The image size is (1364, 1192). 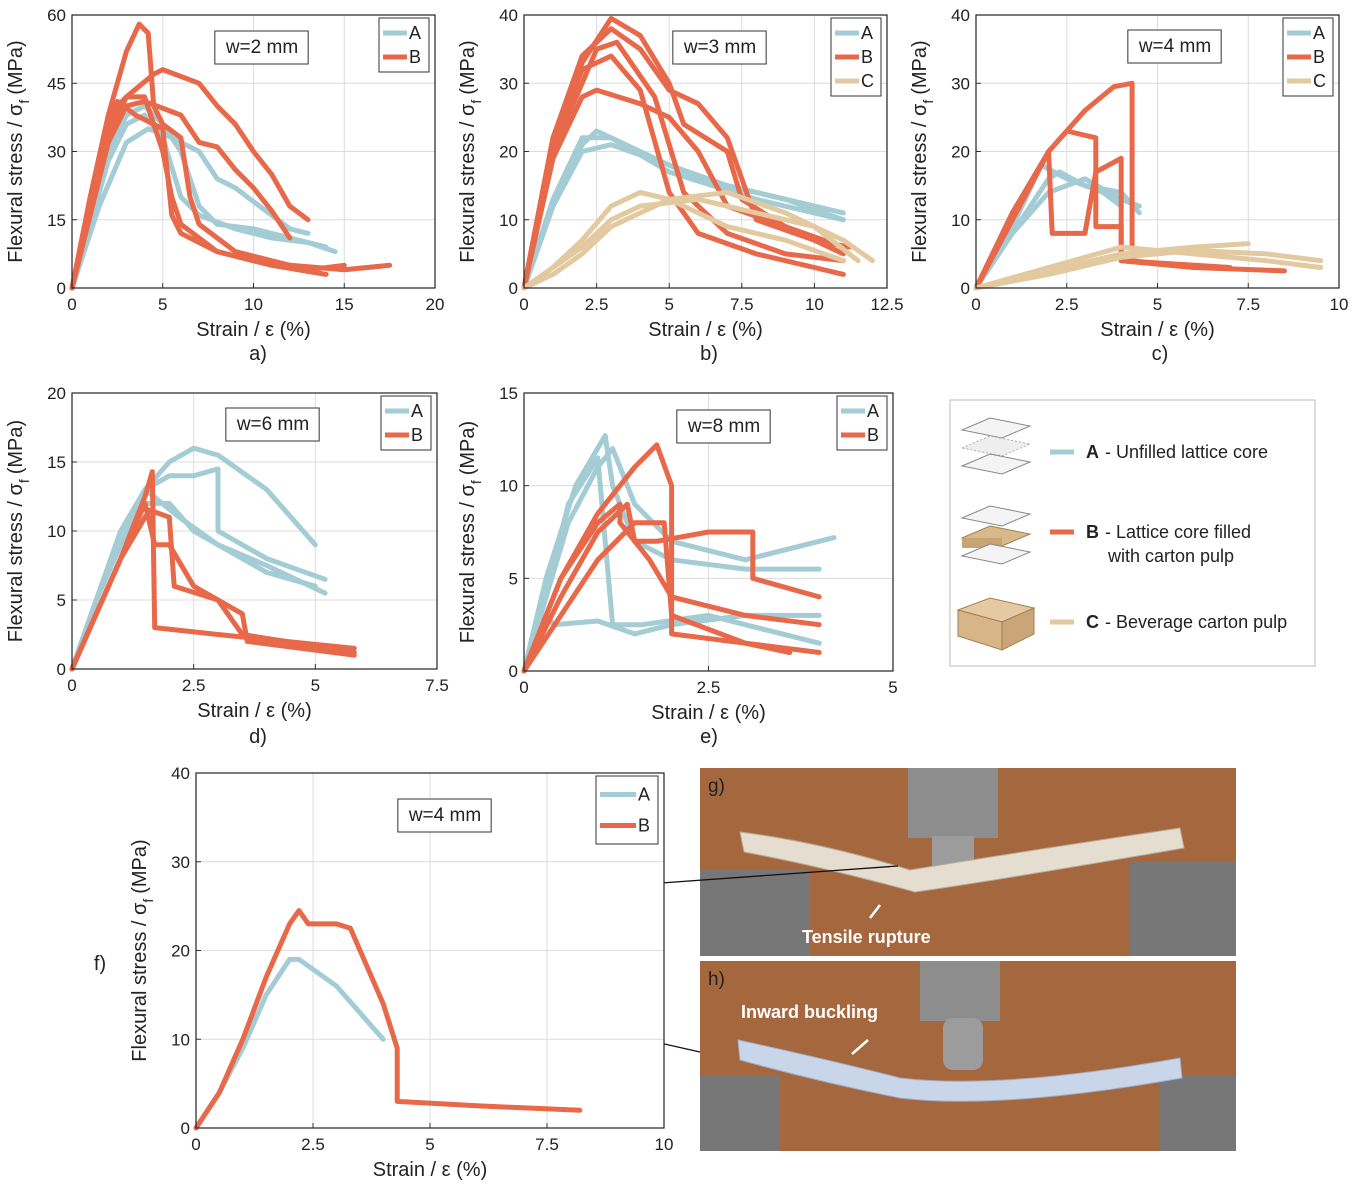 What do you see at coordinates (709, 354) in the screenshot?
I see `panel-label: b)` at bounding box center [709, 354].